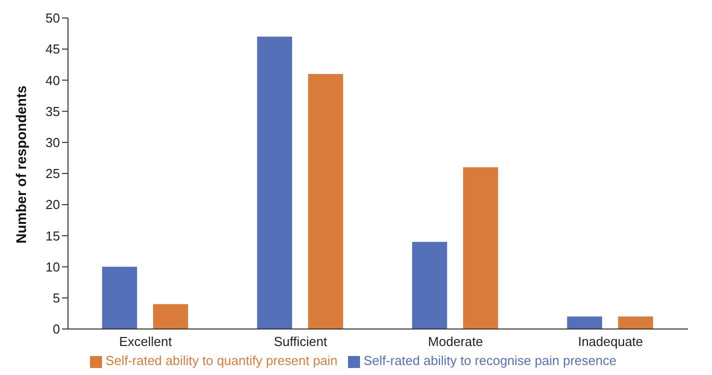  I want to click on y-tick-label: 40, so click(53, 80).